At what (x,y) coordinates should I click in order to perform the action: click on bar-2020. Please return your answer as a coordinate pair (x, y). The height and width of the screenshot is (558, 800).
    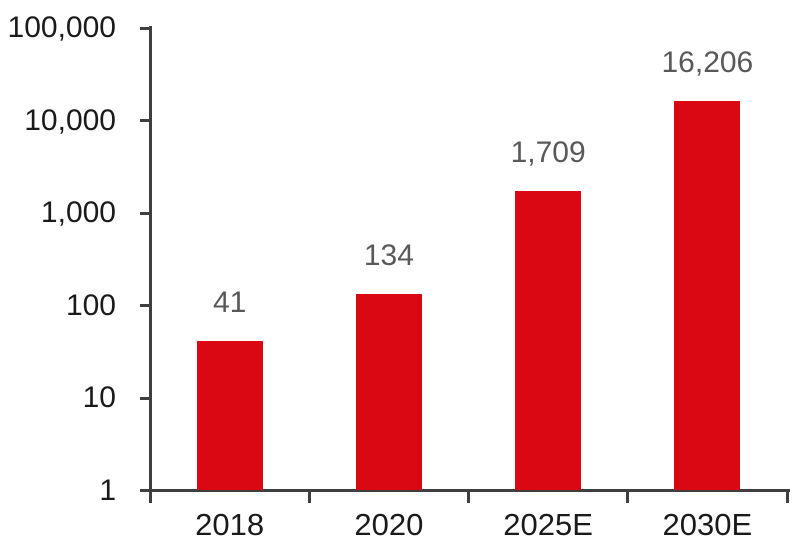
    Looking at the image, I should click on (388, 392).